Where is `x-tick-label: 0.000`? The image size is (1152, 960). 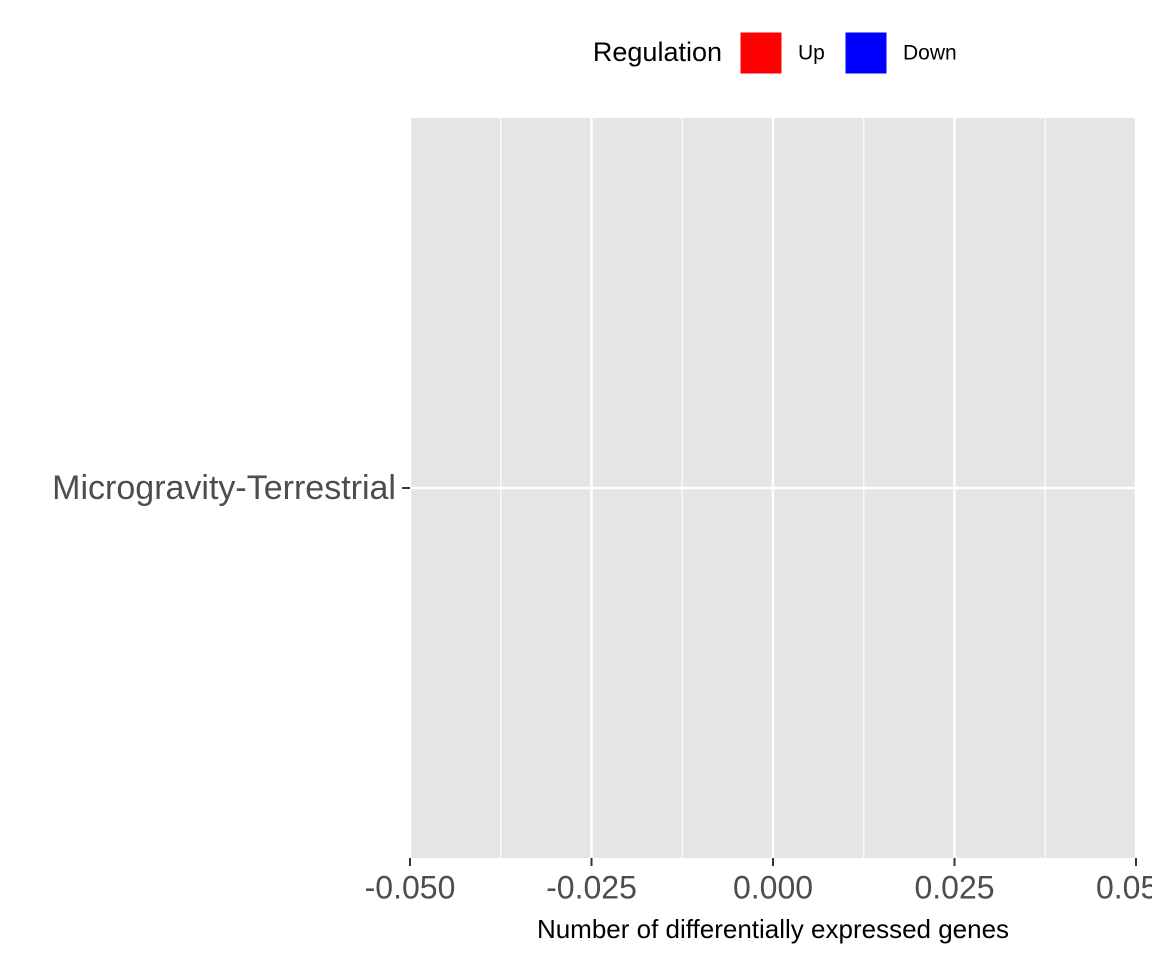
x-tick-label: 0.000 is located at coordinates (773, 887).